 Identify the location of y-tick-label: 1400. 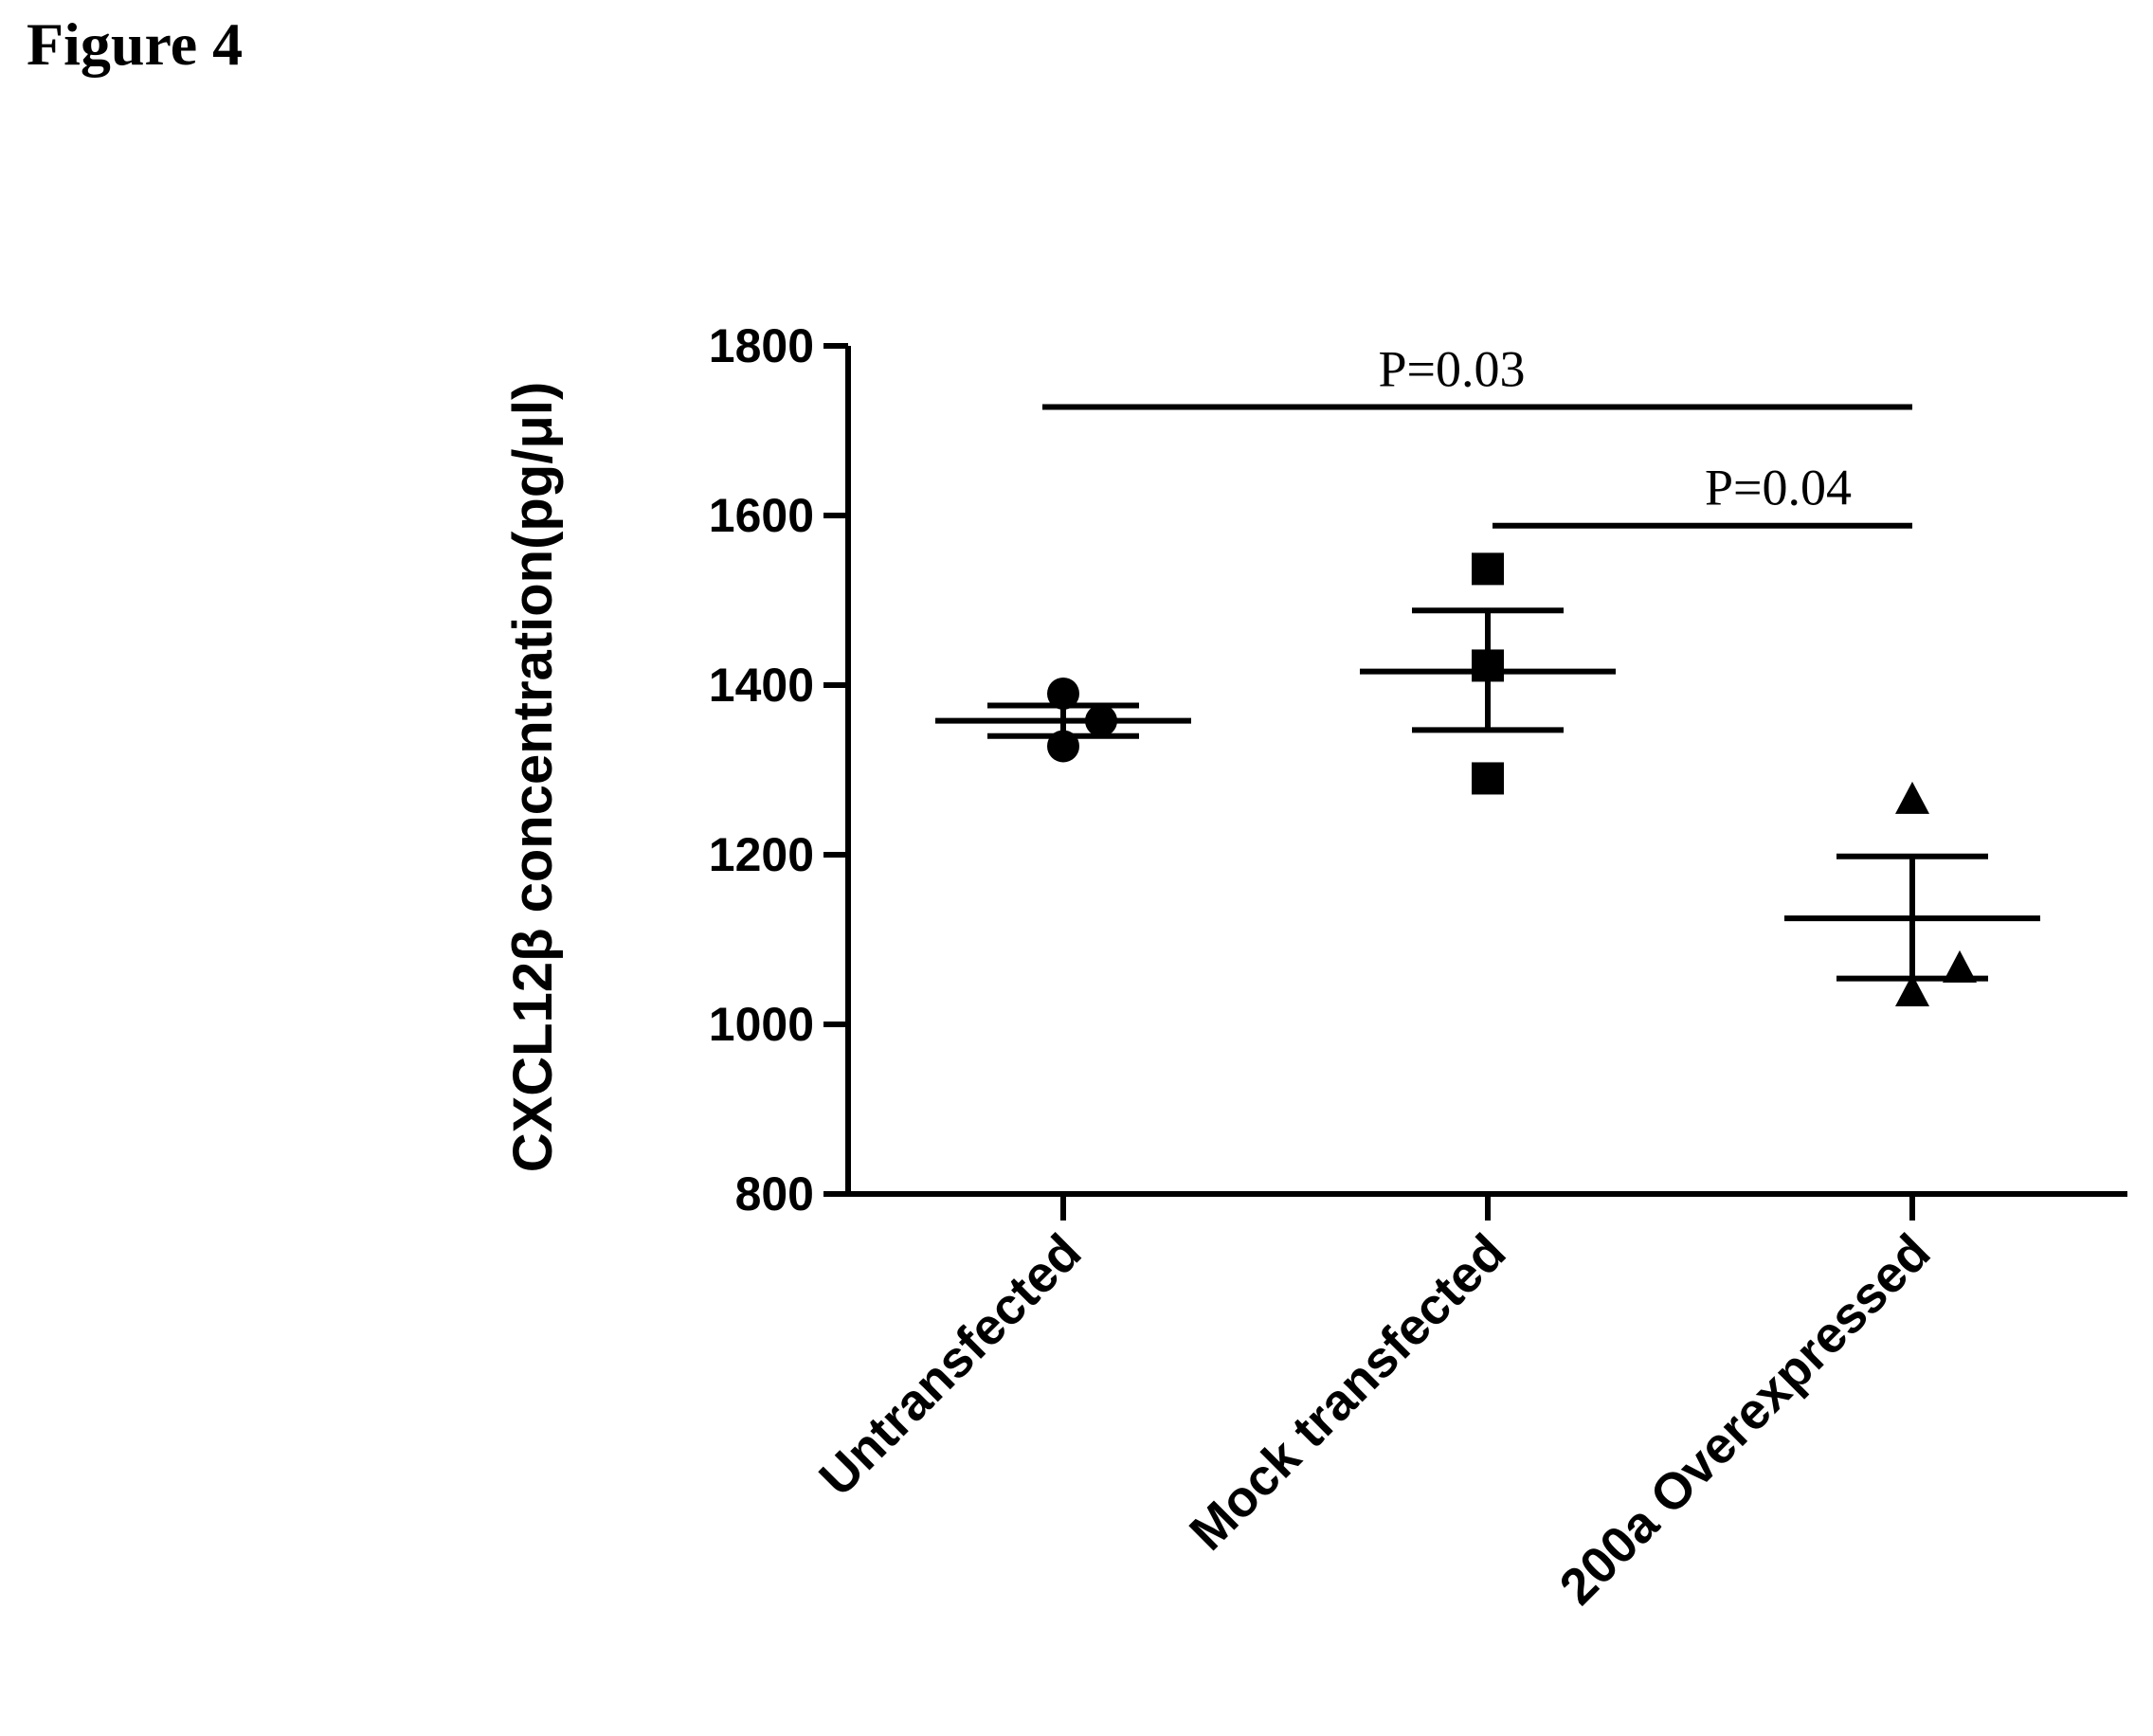
(761, 685).